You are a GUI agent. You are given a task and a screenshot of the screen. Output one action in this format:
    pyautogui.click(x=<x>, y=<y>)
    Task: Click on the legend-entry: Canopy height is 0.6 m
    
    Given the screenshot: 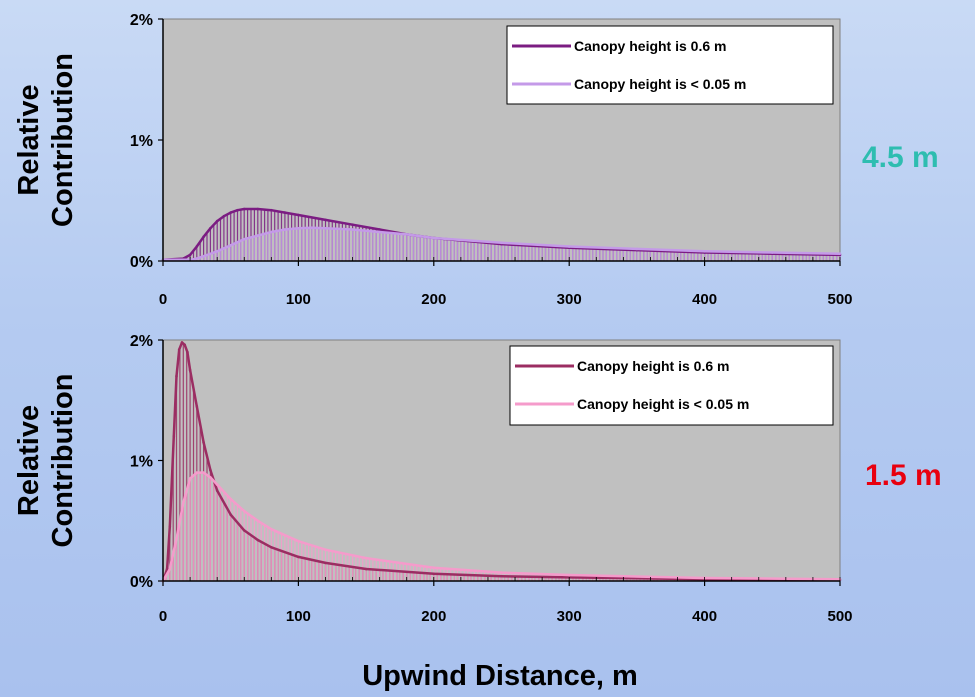 What is the action you would take?
    pyautogui.click(x=653, y=366)
    